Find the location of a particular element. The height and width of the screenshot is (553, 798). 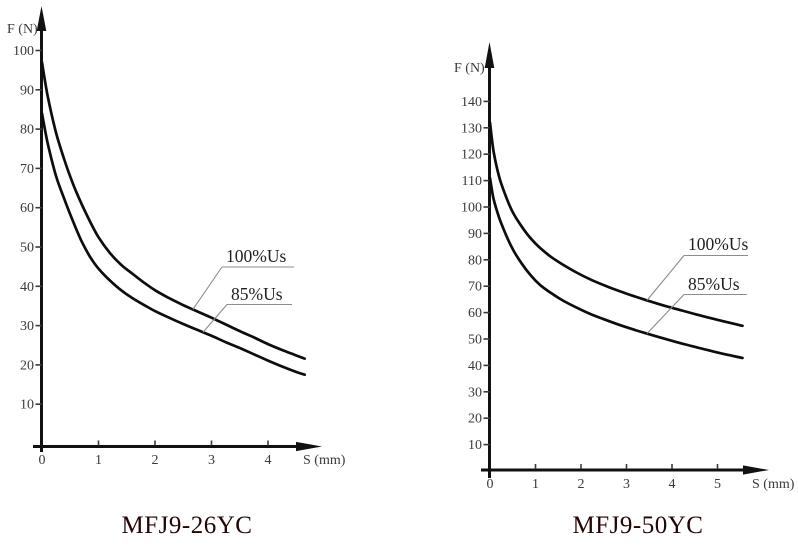

chart-caption-left: MFJ9-26YC is located at coordinates (187, 525).